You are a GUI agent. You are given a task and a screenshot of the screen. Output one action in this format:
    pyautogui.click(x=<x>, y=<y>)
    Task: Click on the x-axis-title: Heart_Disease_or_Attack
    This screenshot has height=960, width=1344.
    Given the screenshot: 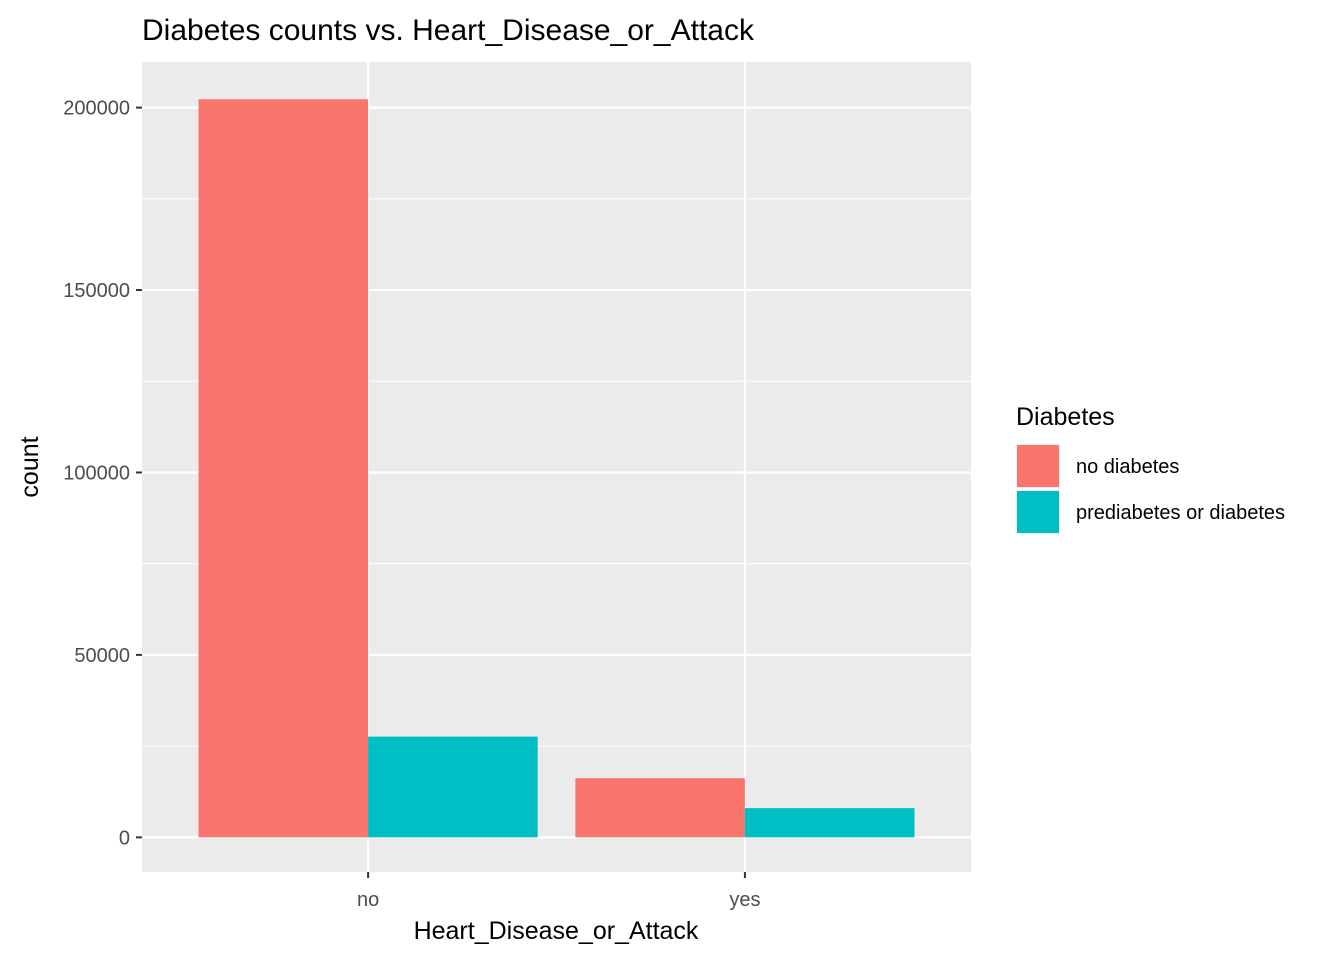 What is the action you would take?
    pyautogui.click(x=556, y=931)
    